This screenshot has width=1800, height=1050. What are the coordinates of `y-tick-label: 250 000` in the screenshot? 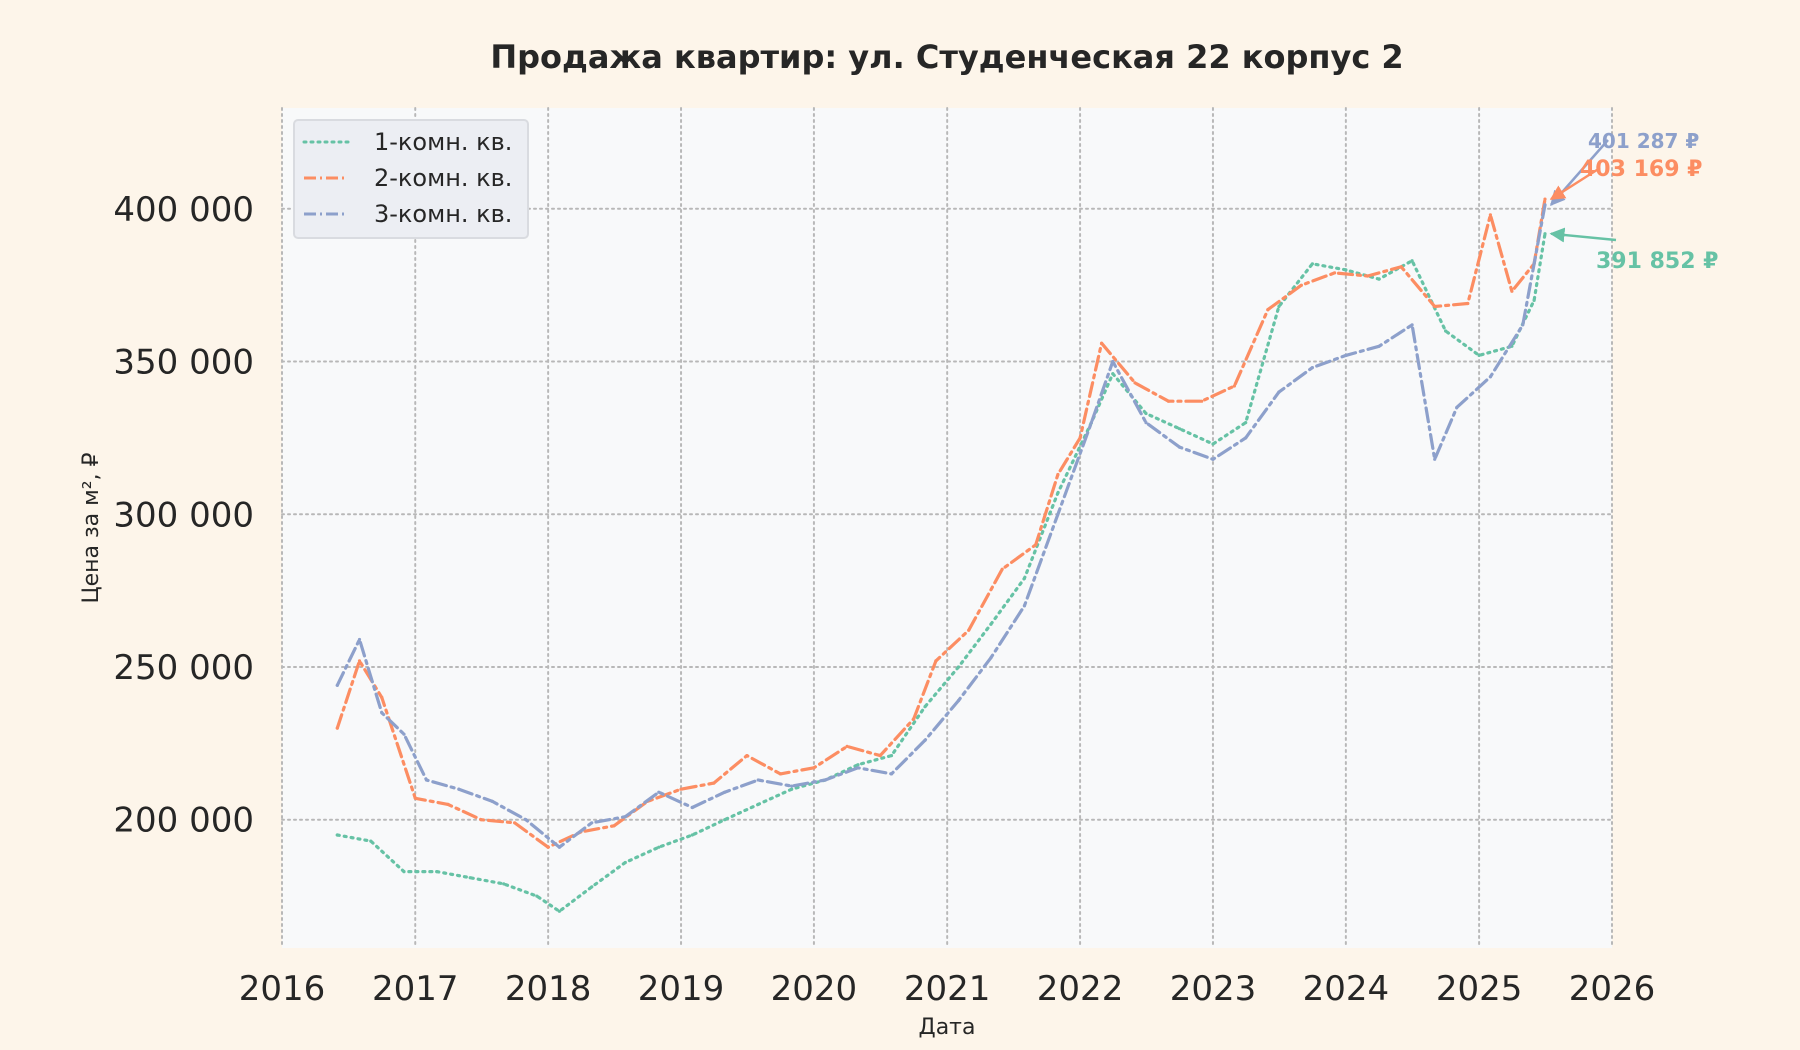 It's located at (183, 668).